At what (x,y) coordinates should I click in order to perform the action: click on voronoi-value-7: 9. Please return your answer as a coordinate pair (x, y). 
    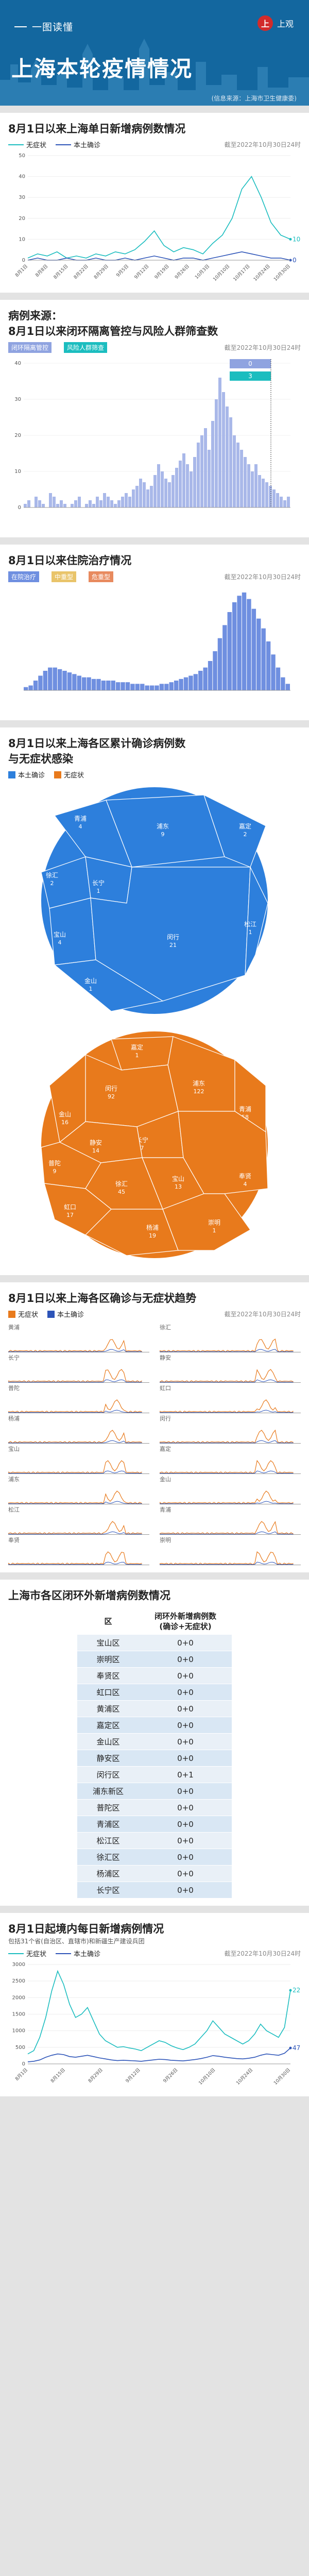
    Looking at the image, I should click on (55, 1171).